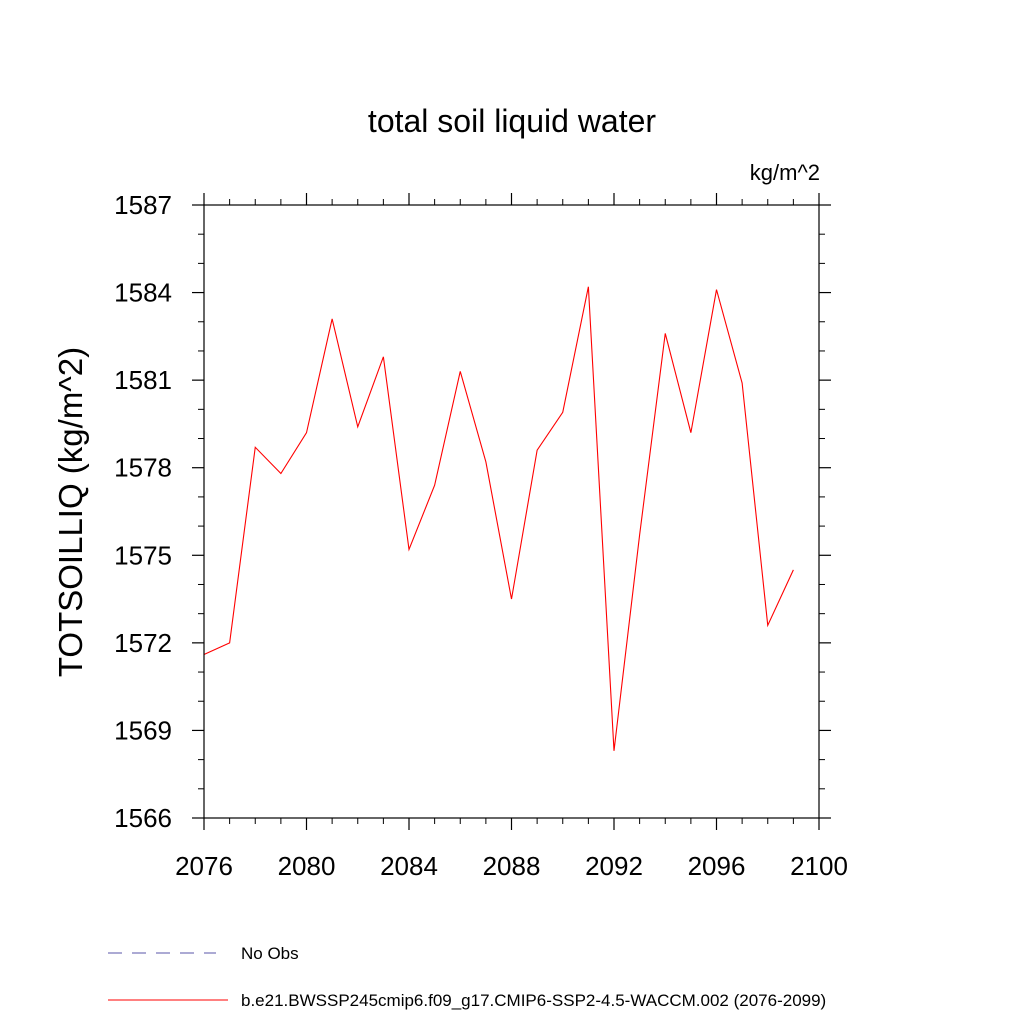 Image resolution: width=1024 pixels, height=1024 pixels. What do you see at coordinates (143, 205) in the screenshot?
I see `y-tick-label: 1587` at bounding box center [143, 205].